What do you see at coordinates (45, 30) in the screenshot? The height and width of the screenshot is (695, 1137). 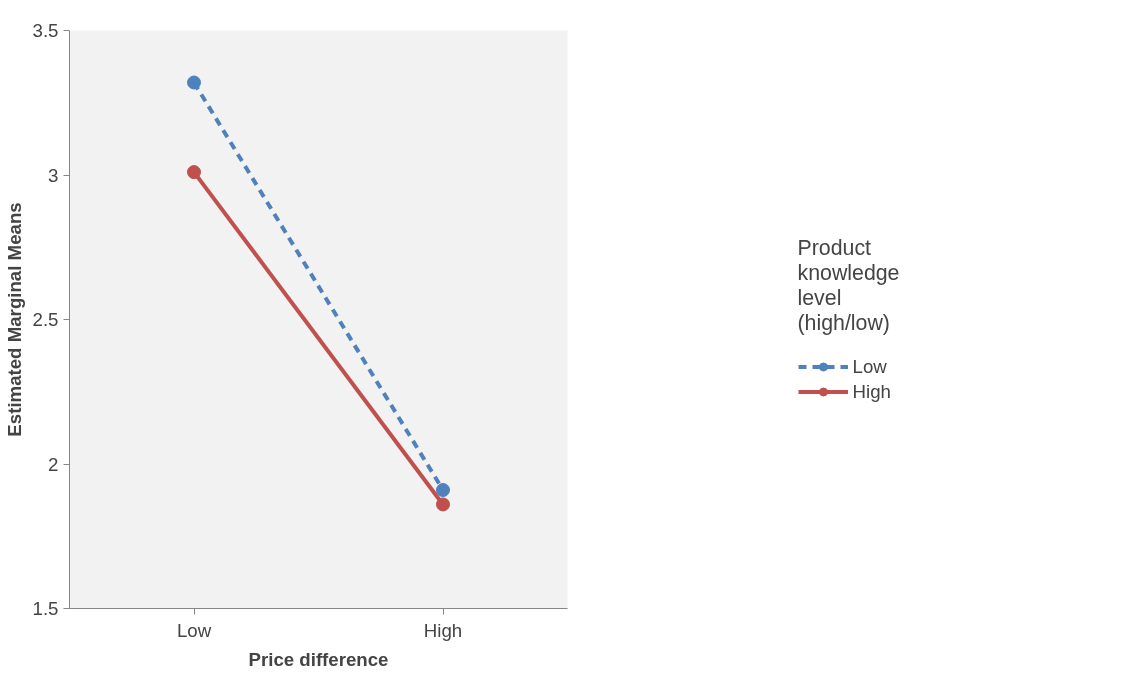 I see `y-tick-label: 3.5` at bounding box center [45, 30].